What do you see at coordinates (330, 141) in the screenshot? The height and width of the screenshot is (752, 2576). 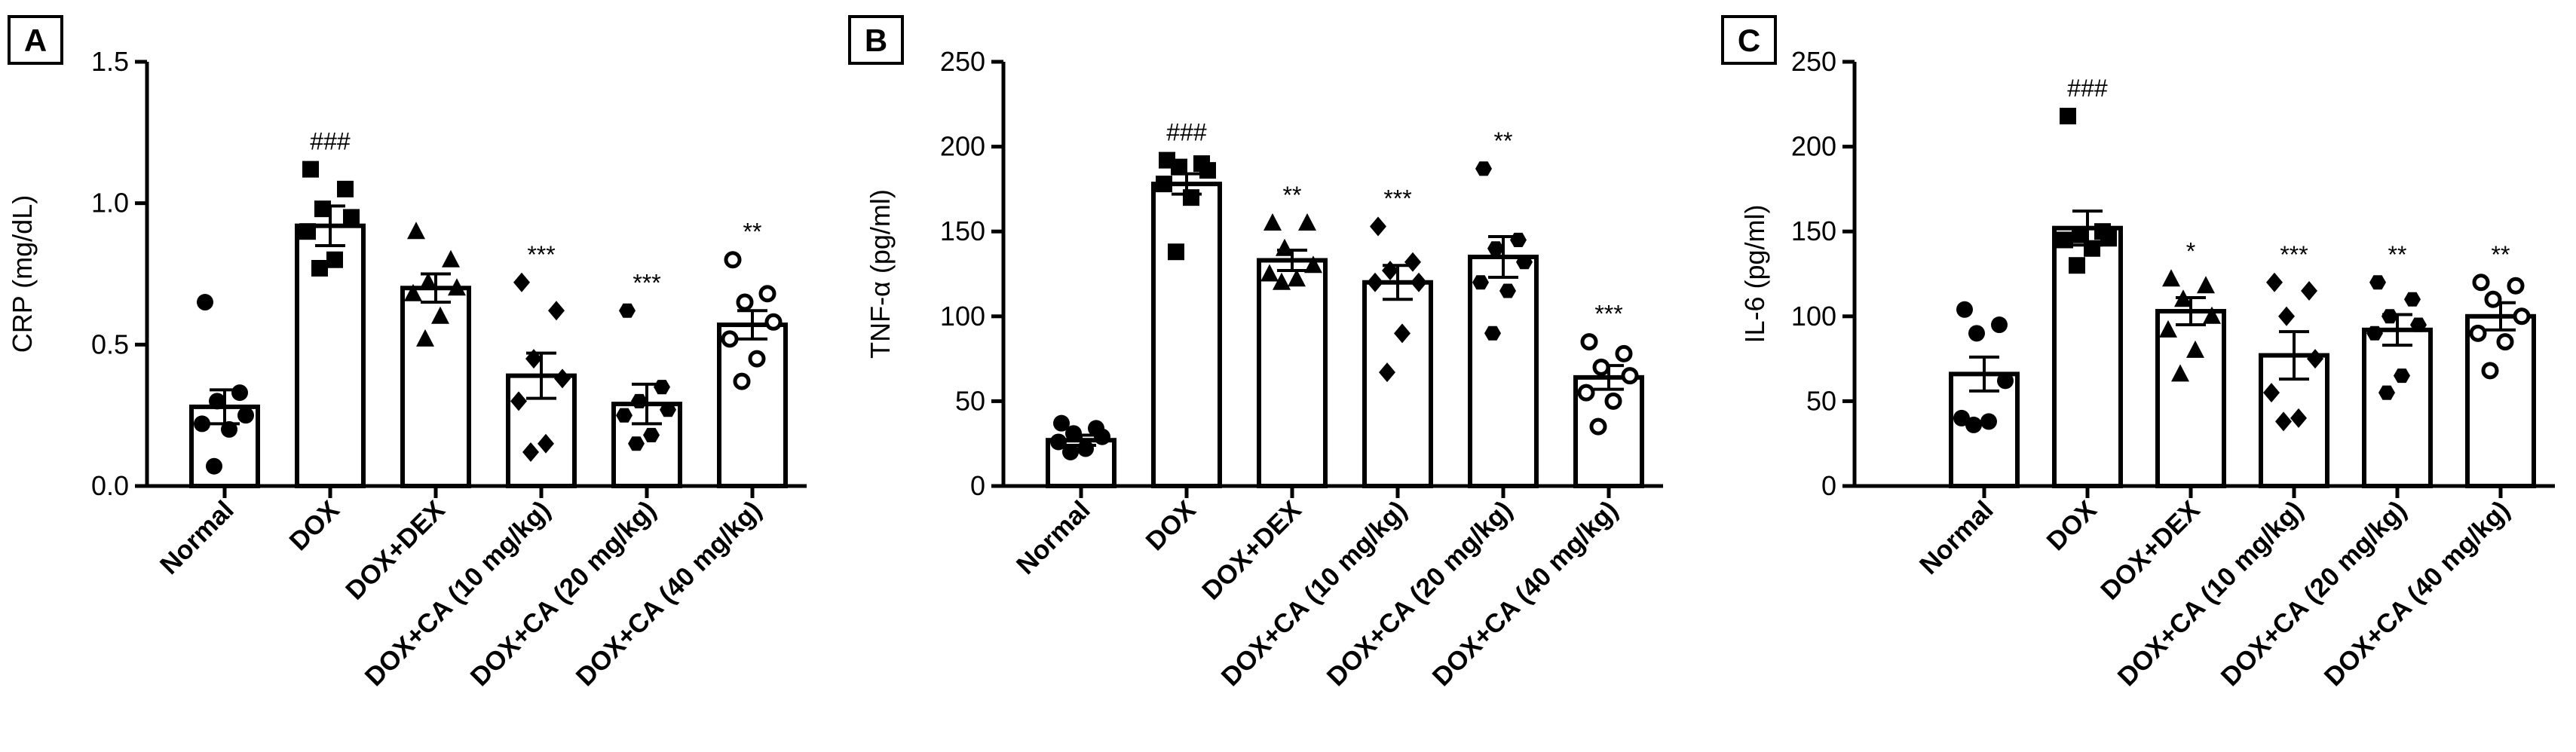 I see `significance-label: ###` at bounding box center [330, 141].